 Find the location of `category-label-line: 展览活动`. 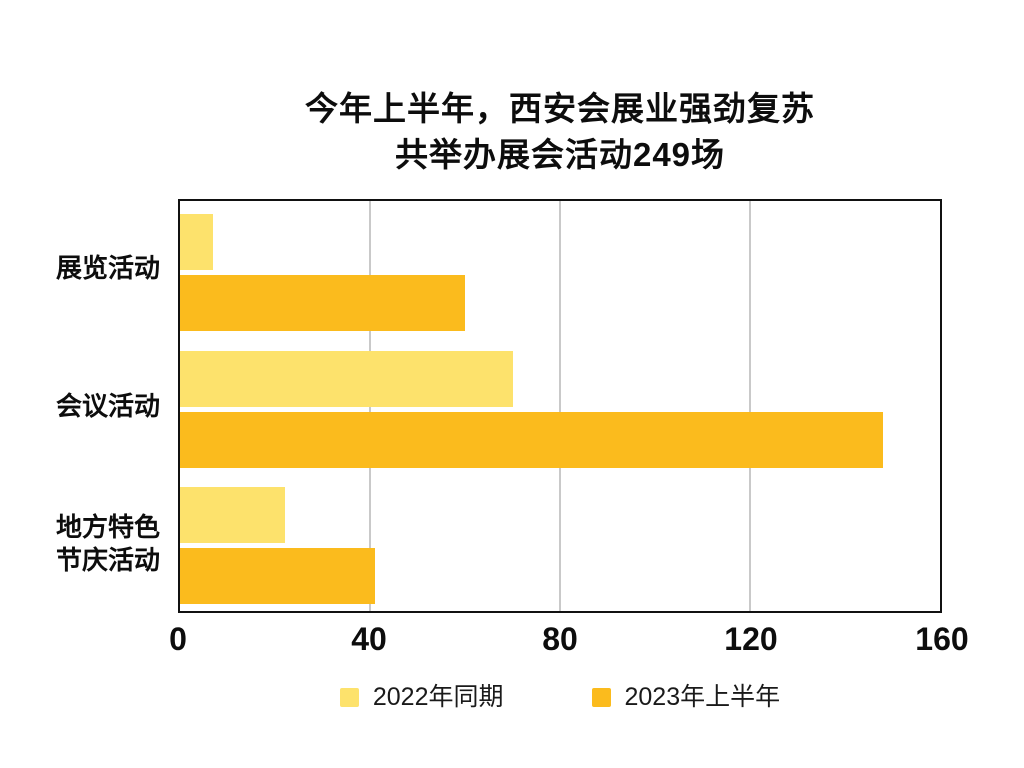

category-label-line: 展览活动 is located at coordinates (107, 267).